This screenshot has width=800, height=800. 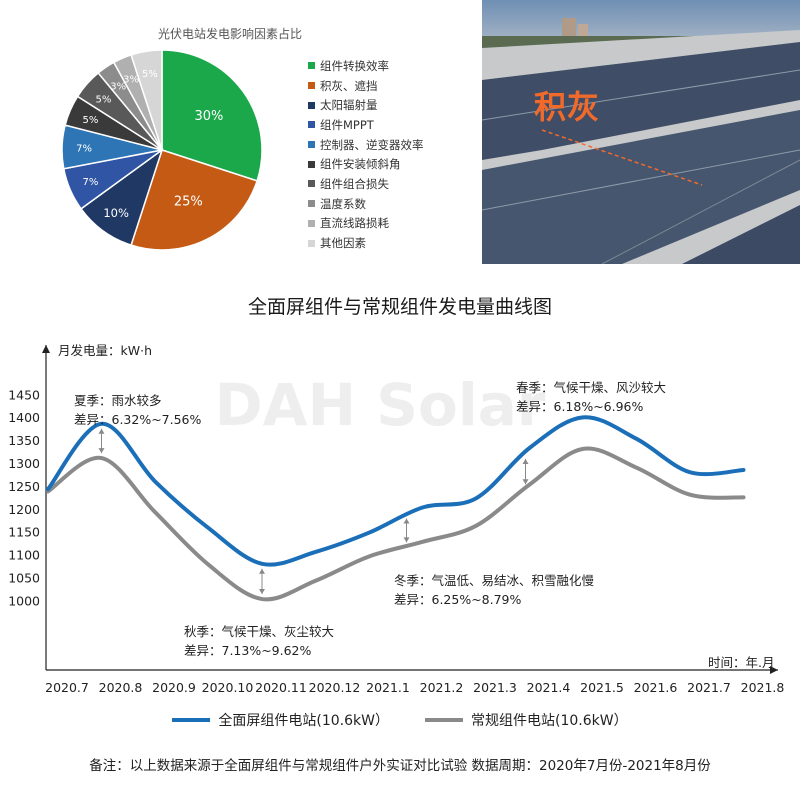 What do you see at coordinates (347, 124) in the screenshot?
I see `pie-legend-label: 组件MPPT` at bounding box center [347, 124].